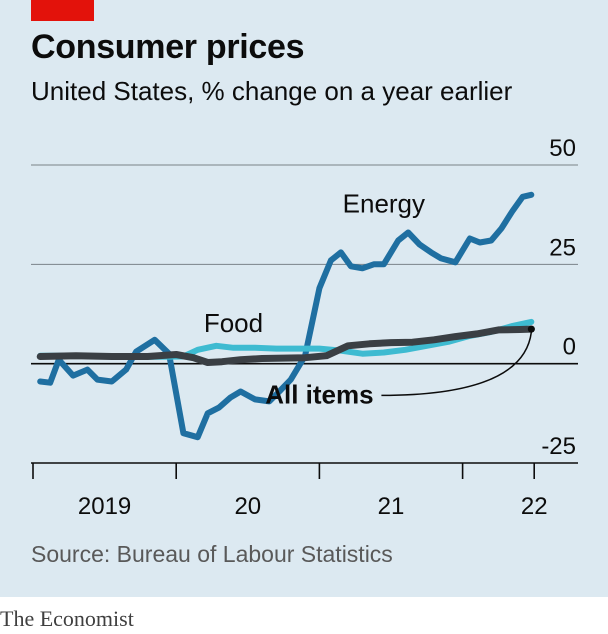 This screenshot has width=608, height=634. I want to click on x-tick-label: 2019, so click(104, 506).